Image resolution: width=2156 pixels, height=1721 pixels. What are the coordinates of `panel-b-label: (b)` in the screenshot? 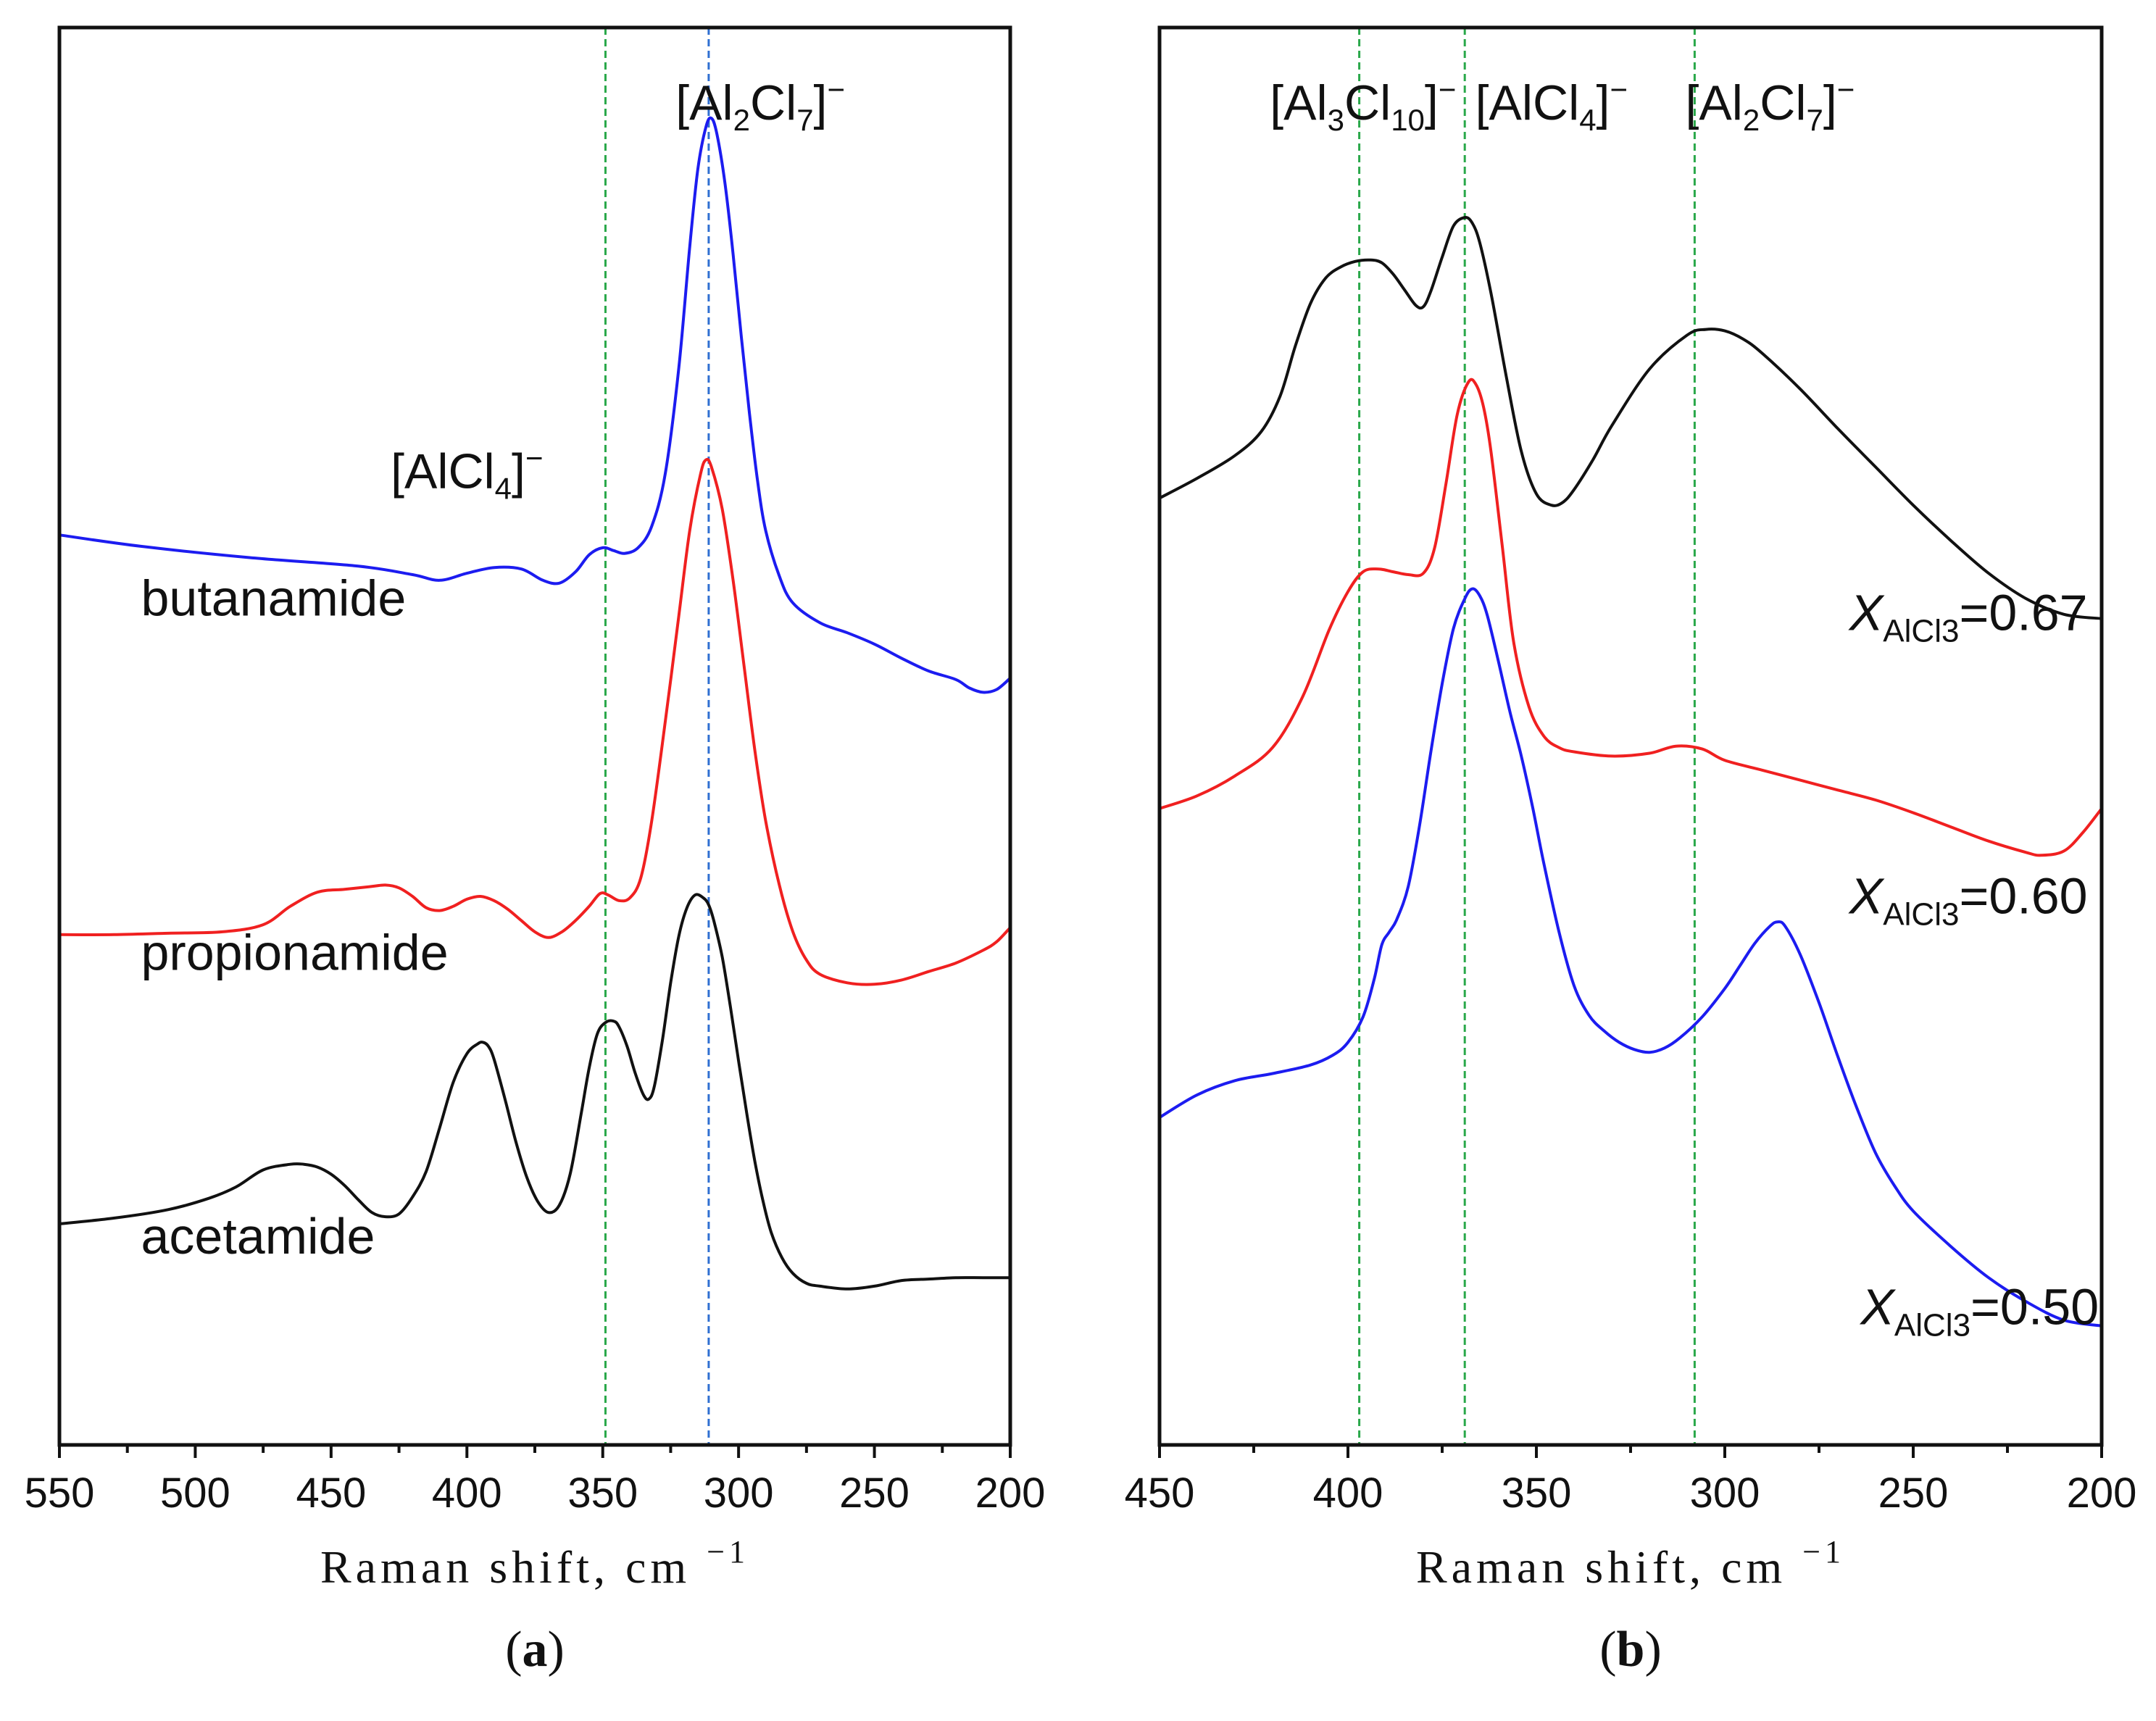 It's located at (1631, 1650).